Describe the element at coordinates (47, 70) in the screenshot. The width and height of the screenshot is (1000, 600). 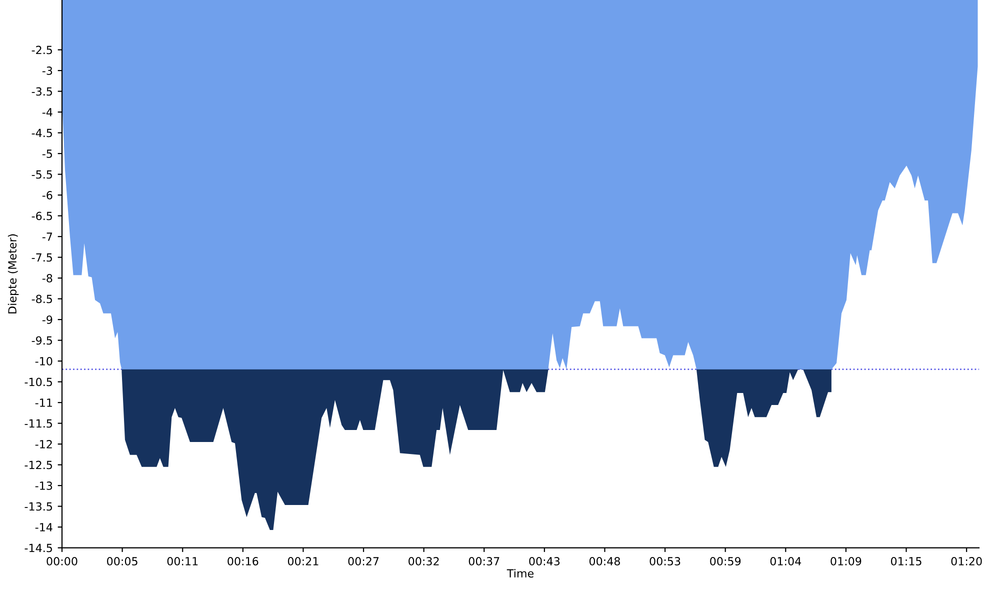
I see `y-tick-label: -3` at that location.